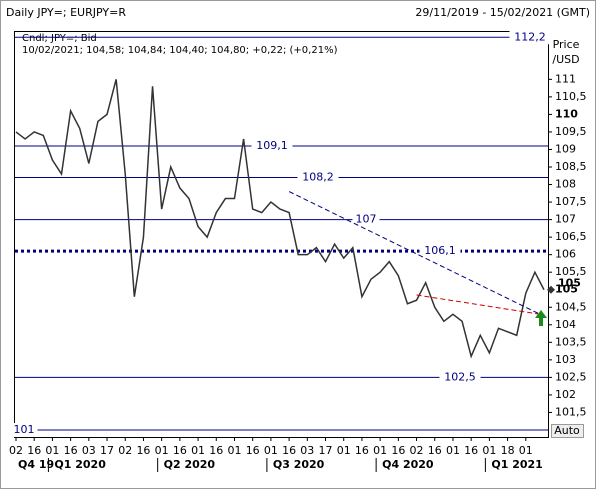  What do you see at coordinates (508, 450) in the screenshot?
I see `x-tick-label: 18` at bounding box center [508, 450].